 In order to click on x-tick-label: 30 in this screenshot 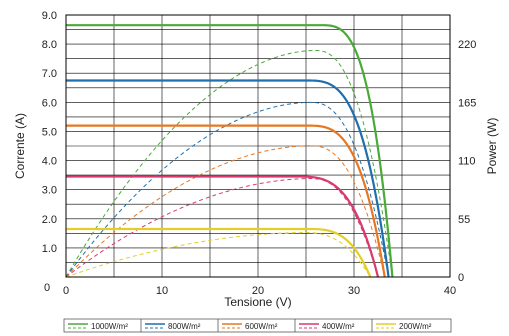, I will do `click(354, 291)`.